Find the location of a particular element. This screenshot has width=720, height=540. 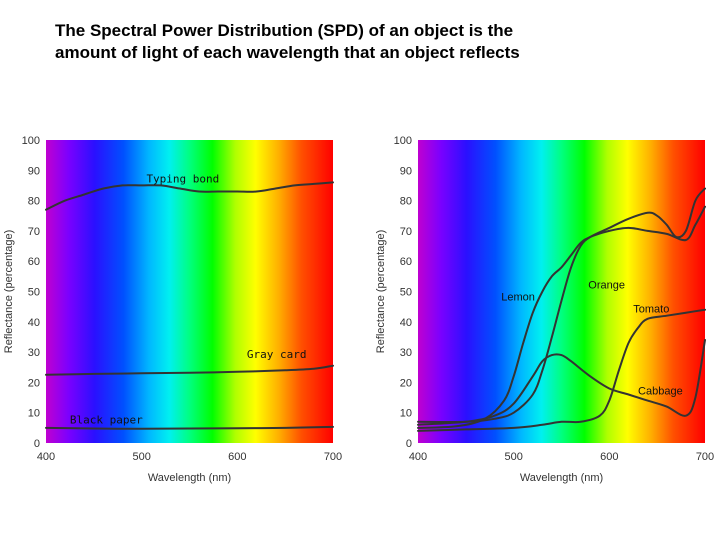

series-line-typing-bond is located at coordinates (189, 196).